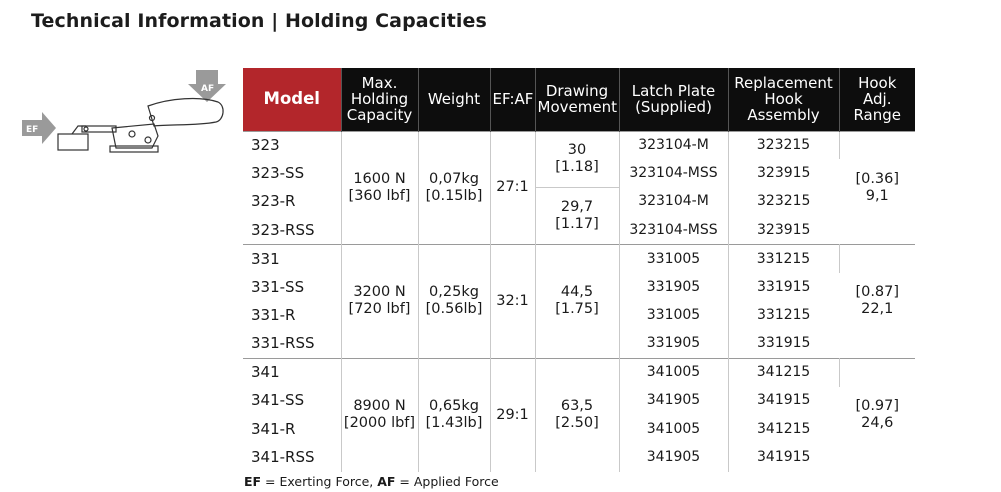 Image resolution: width=1001 pixels, height=492 pixels. I want to click on model-cell: 323, so click(292, 145).